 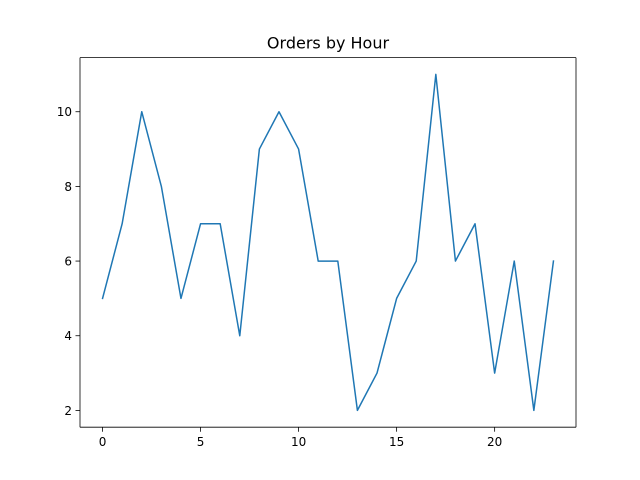 I want to click on x-tick-label-0: 0, so click(x=103, y=442).